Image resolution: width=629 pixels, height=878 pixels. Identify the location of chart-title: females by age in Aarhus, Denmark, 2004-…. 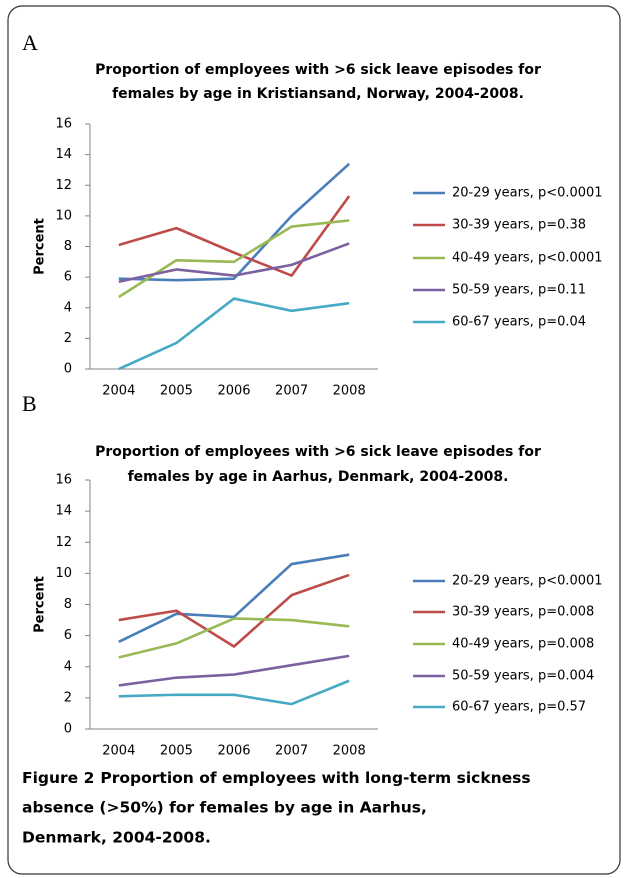
(318, 477).